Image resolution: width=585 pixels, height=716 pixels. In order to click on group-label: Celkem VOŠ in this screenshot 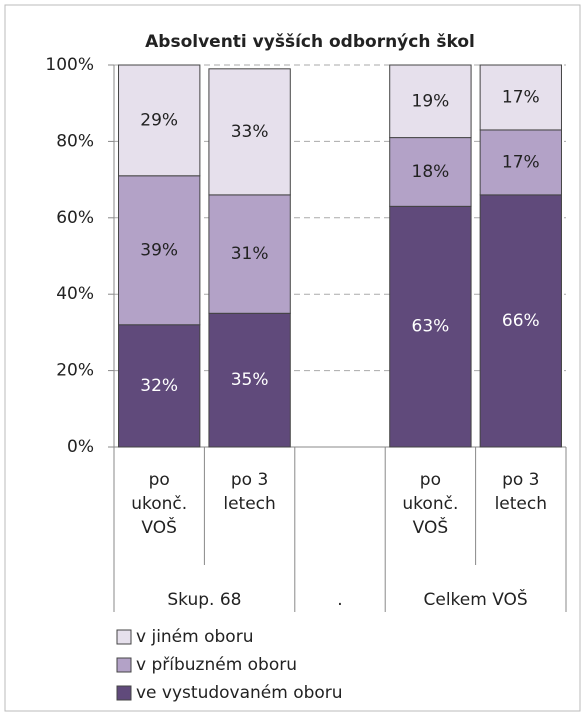, I will do `click(475, 599)`.